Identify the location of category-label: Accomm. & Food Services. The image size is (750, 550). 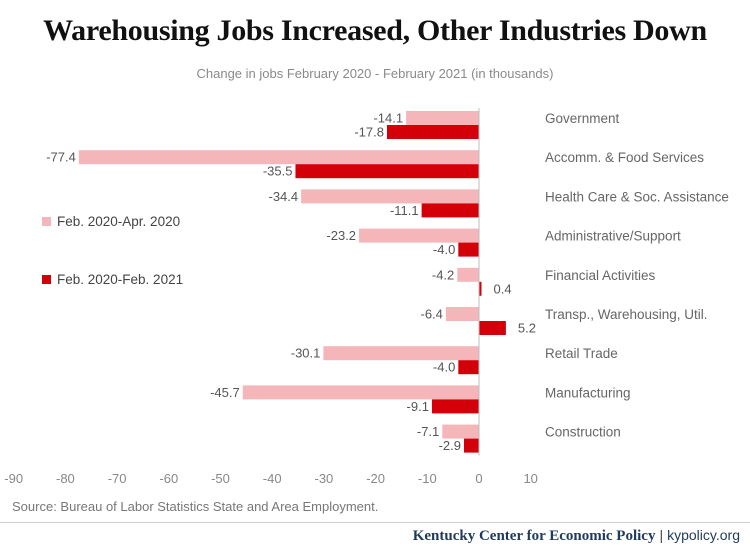
(624, 157).